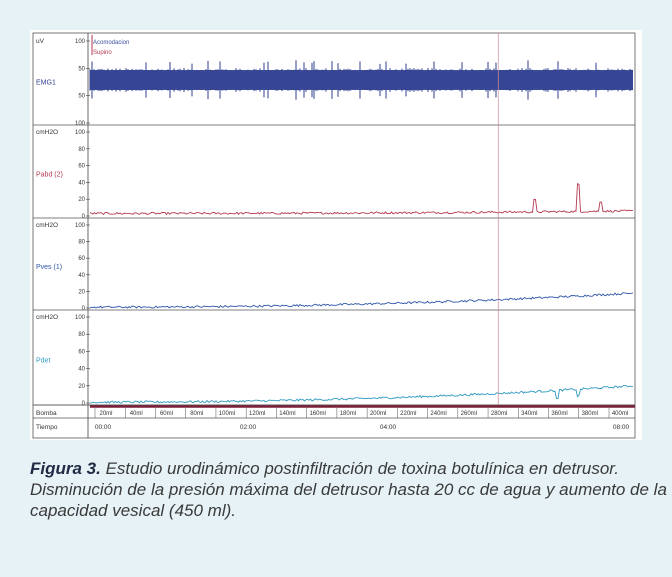 The width and height of the screenshot is (672, 577). What do you see at coordinates (257, 414) in the screenshot?
I see `volume-label: 120ml` at bounding box center [257, 414].